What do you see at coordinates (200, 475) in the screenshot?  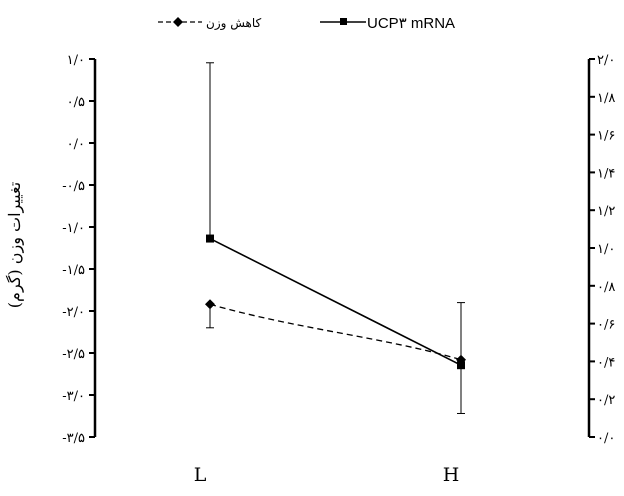 I see `x-tick-label: L` at bounding box center [200, 475].